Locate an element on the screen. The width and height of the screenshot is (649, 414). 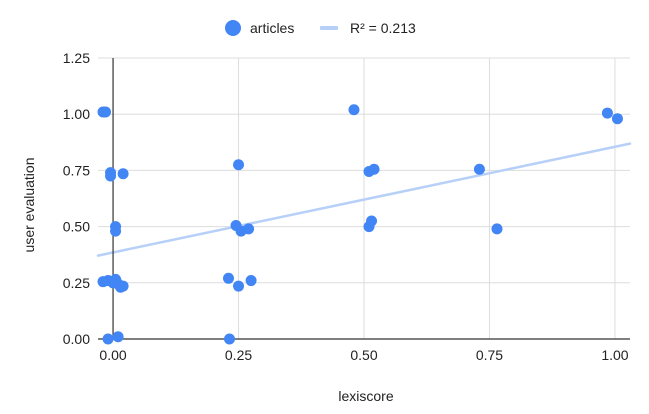
legend-marker-articles is located at coordinates (233, 28).